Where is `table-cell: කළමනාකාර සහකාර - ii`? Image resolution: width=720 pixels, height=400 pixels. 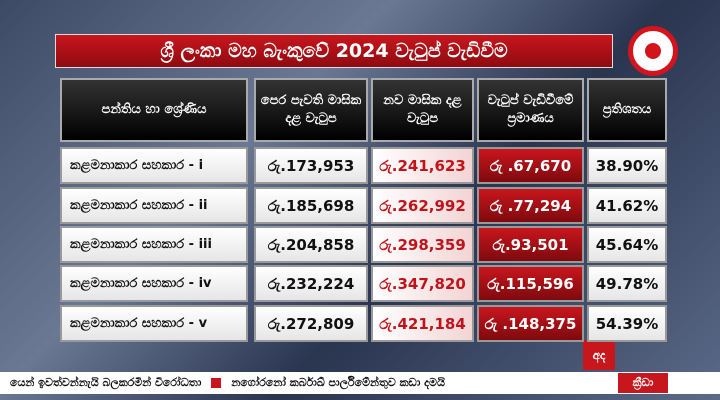
table-cell: කළමනාකාර සහකාර - ii is located at coordinates (154, 205).